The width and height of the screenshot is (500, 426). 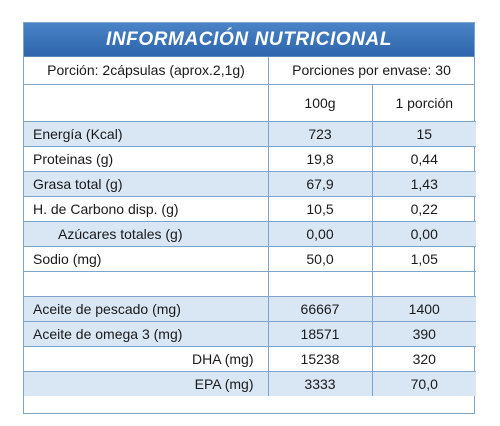 I want to click on row-value-100g: 15238, so click(x=320, y=359).